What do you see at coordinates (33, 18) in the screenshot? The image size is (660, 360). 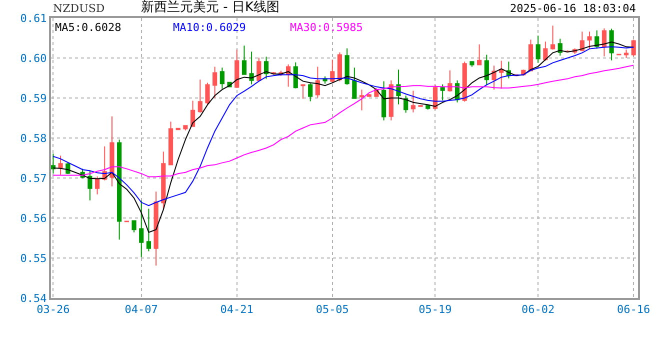 I see `y-tick-label: 0.61` at bounding box center [33, 18].